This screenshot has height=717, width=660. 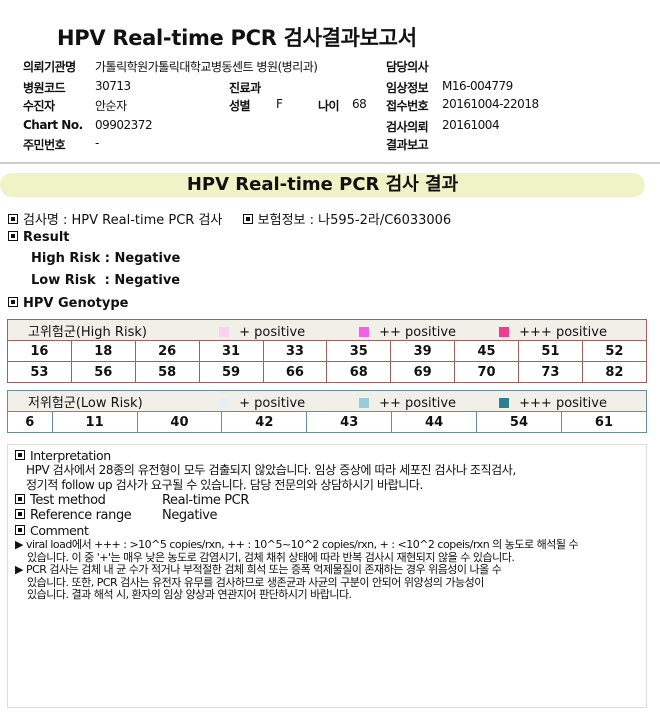 I want to click on genotype-cell: 52, so click(x=614, y=351).